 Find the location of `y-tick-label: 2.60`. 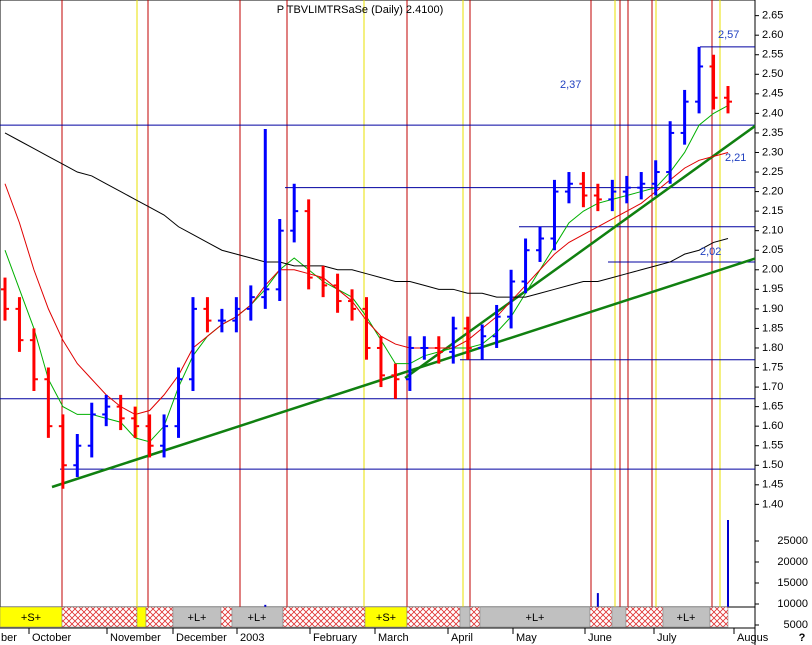

y-tick-label: 2.60 is located at coordinates (772, 35).